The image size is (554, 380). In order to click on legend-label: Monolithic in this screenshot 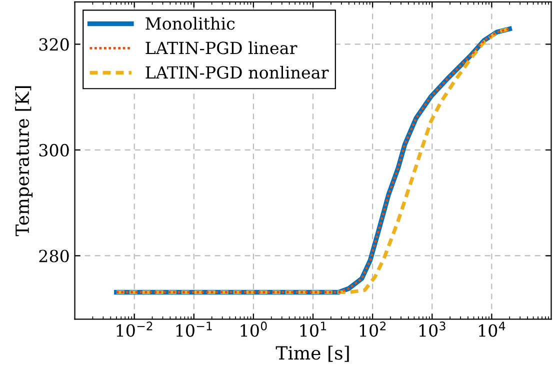, I will do `click(190, 23)`.